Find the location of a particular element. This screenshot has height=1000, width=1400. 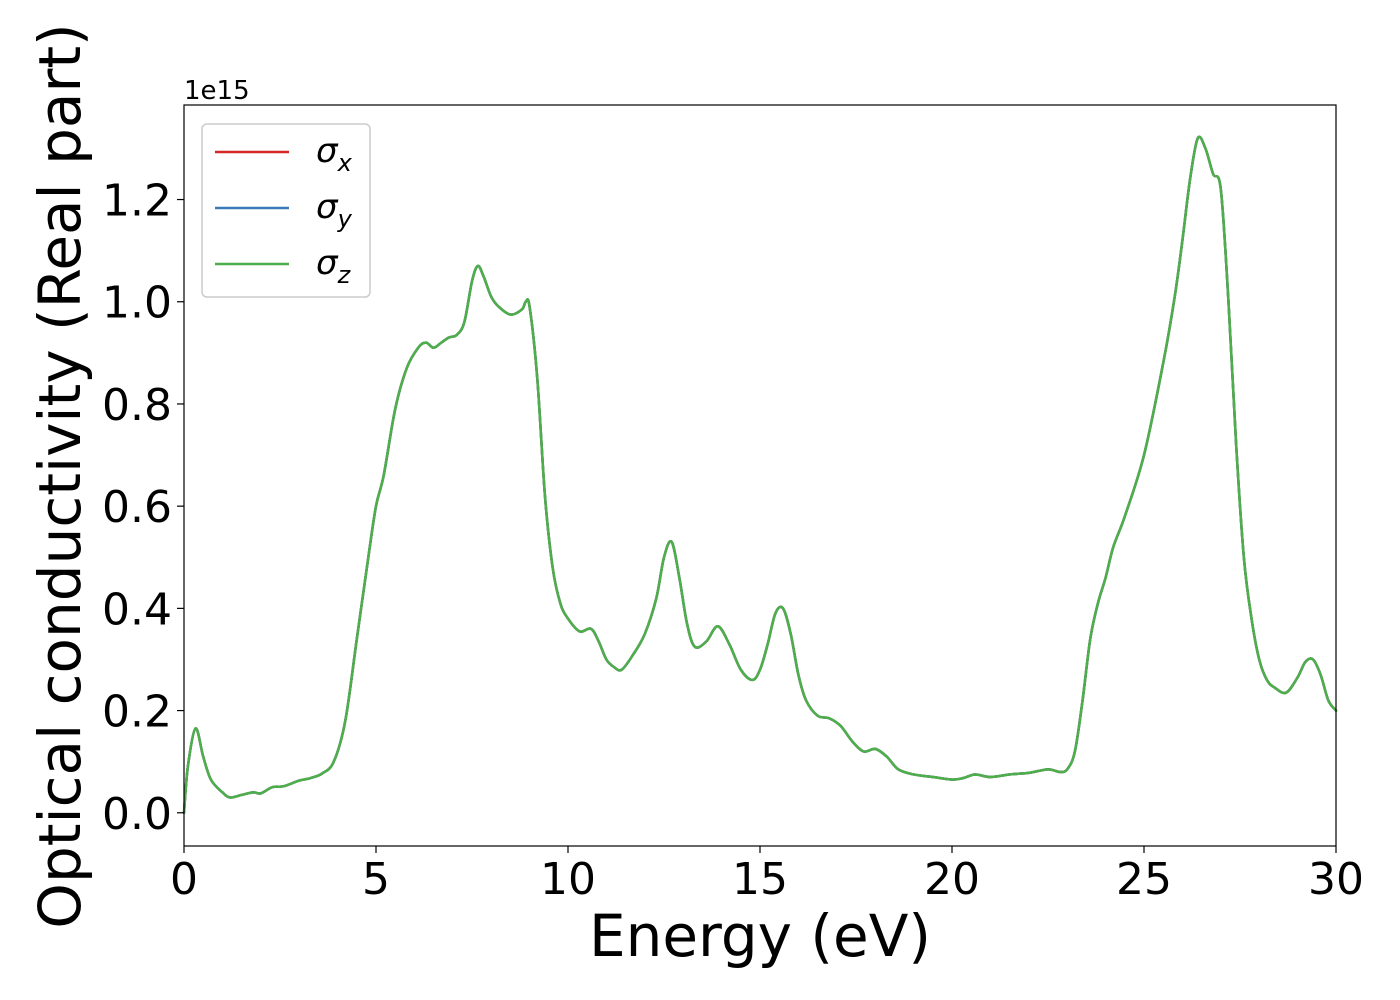

legend-box is located at coordinates (286, 210).